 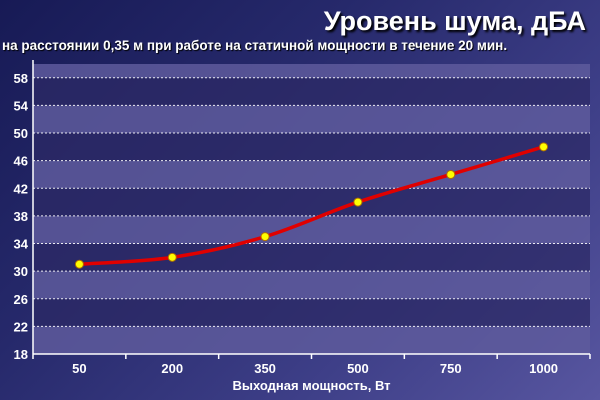 What do you see at coordinates (21, 105) in the screenshot?
I see `y-tick-label: 54` at bounding box center [21, 105].